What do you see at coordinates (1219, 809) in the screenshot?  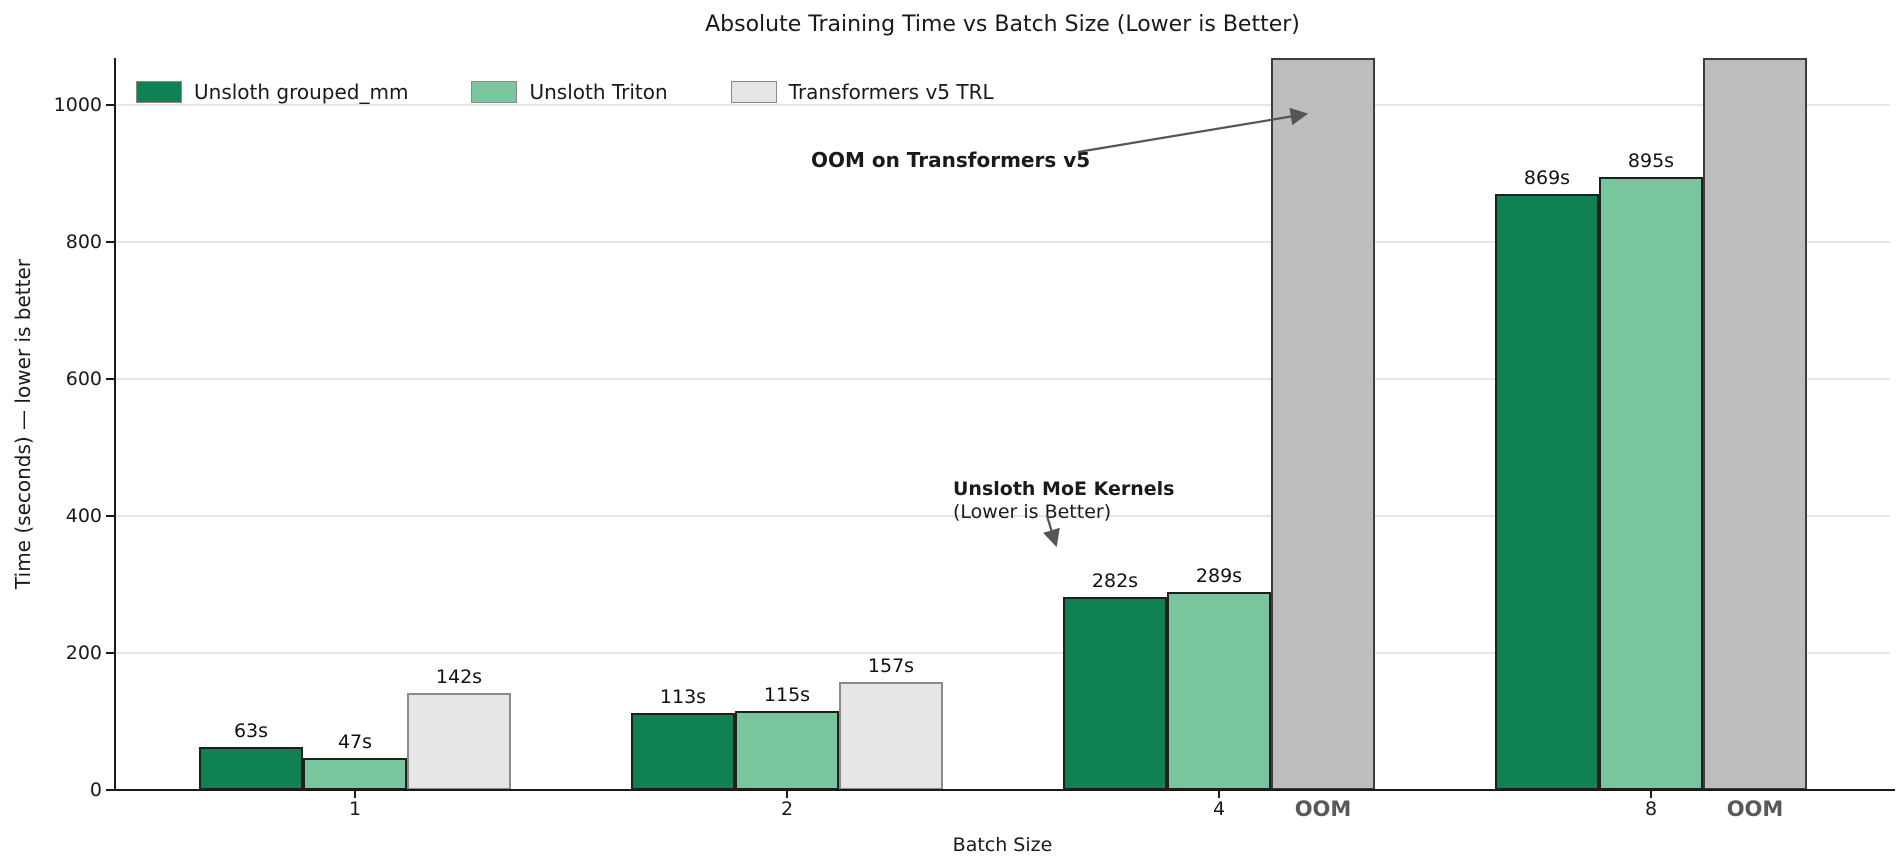 I see `x-tick-label: 4` at bounding box center [1219, 809].